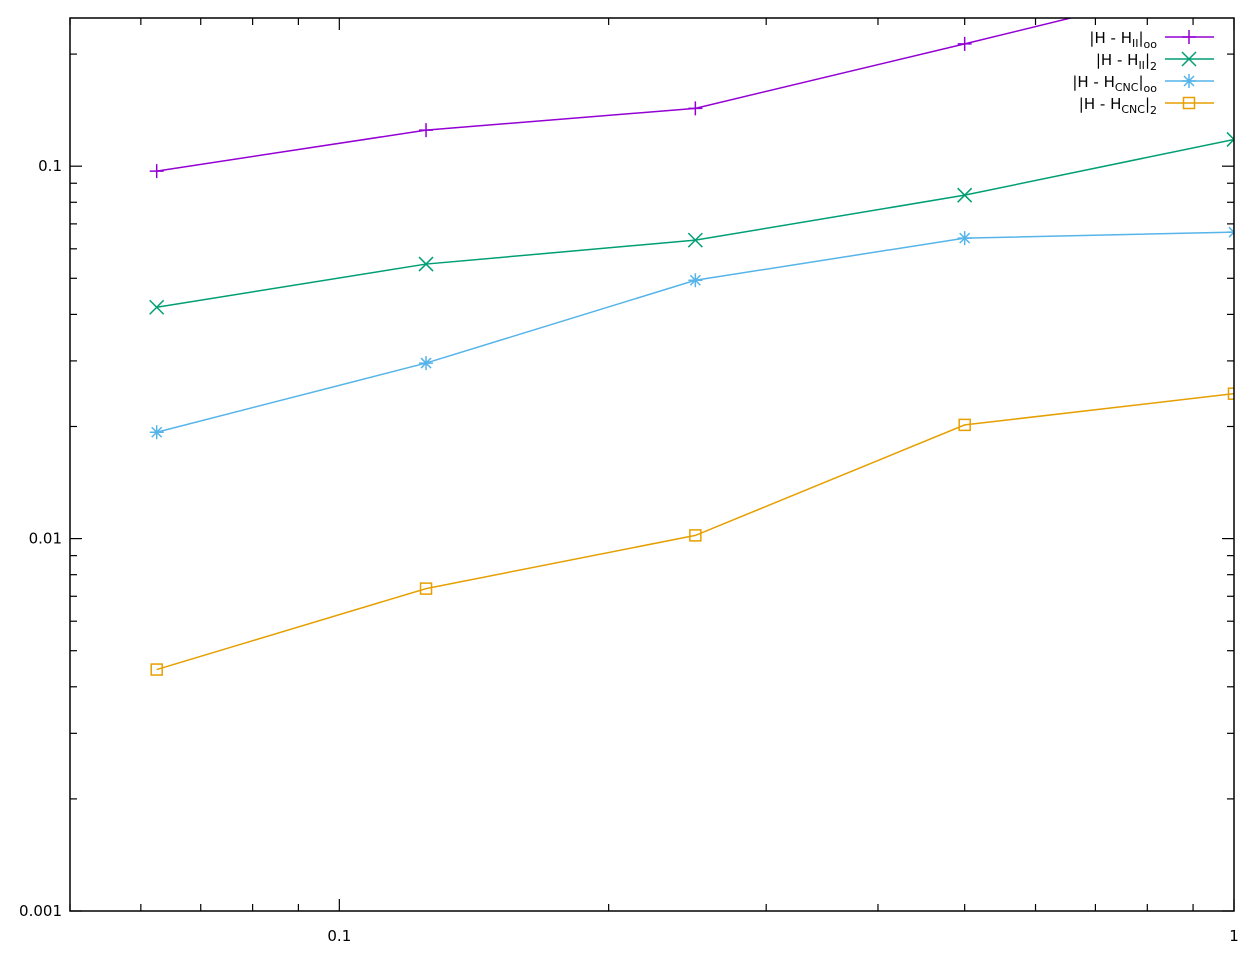 This screenshot has width=1258, height=954. Describe the element at coordinates (1234, 936) in the screenshot. I see `x-tick-label: 1` at that location.